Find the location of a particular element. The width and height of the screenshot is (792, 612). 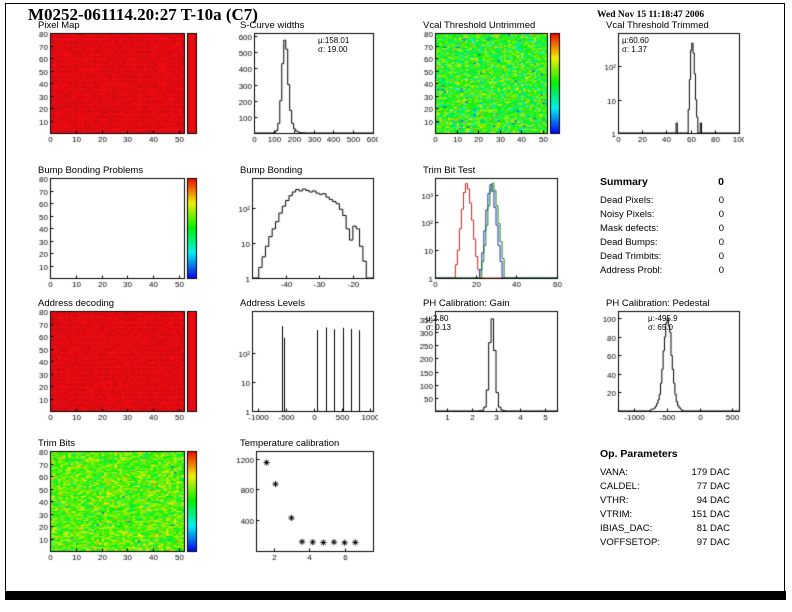

summary-row-dead-trimbits: Dead Trimbits: 0 is located at coordinates (662, 256).